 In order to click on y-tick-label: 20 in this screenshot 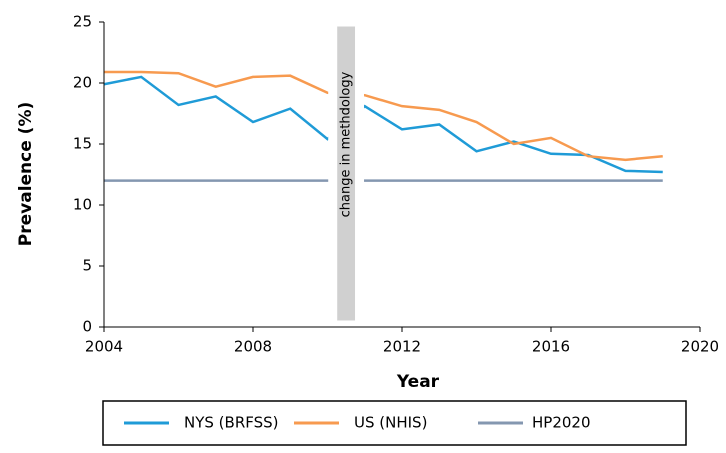, I will do `click(82, 83)`.